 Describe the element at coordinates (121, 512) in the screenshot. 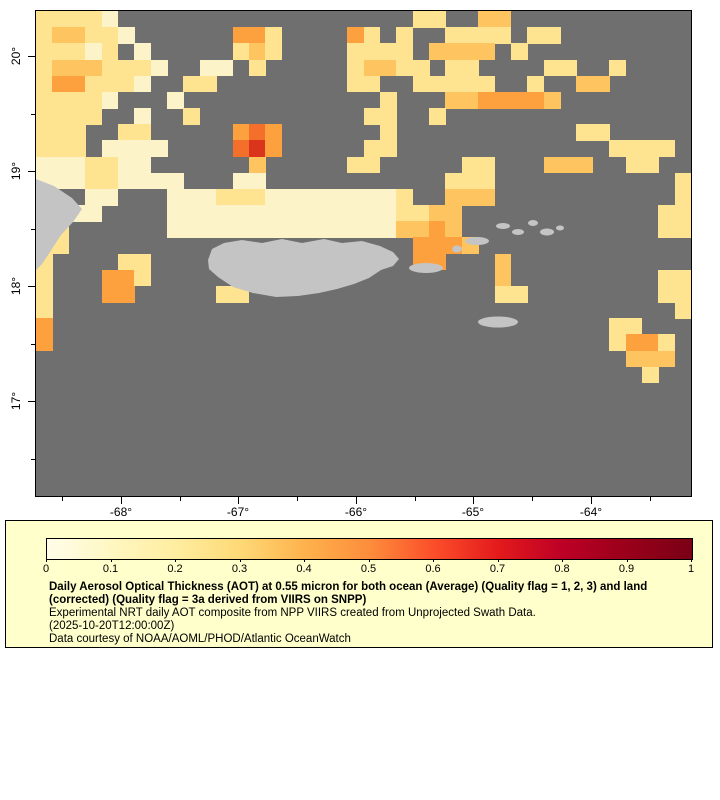

I see `x-tick-label: -68°` at that location.